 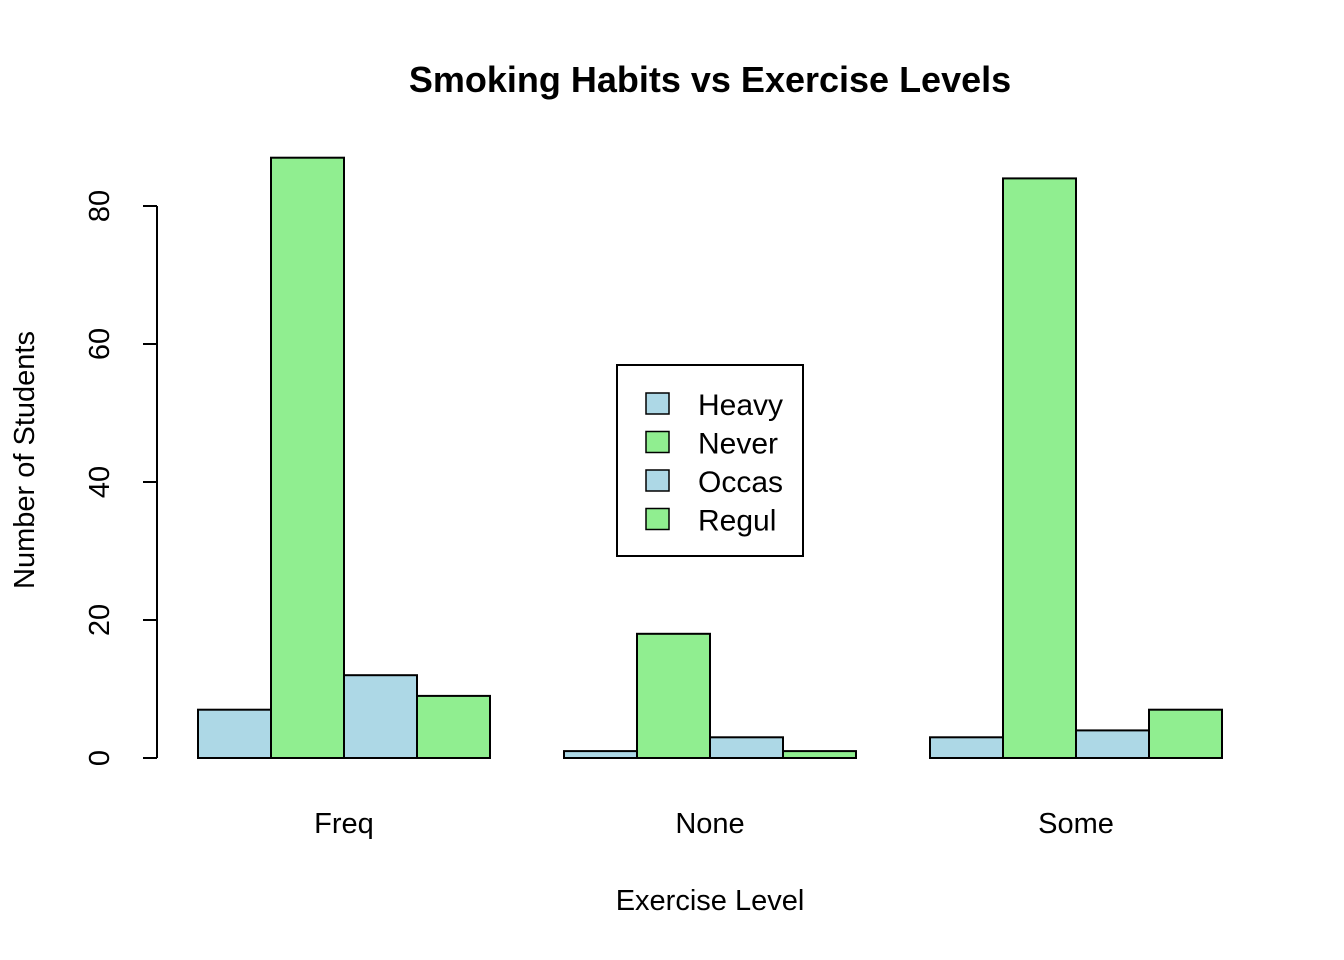 I want to click on legend-swatch-never, so click(x=657, y=442).